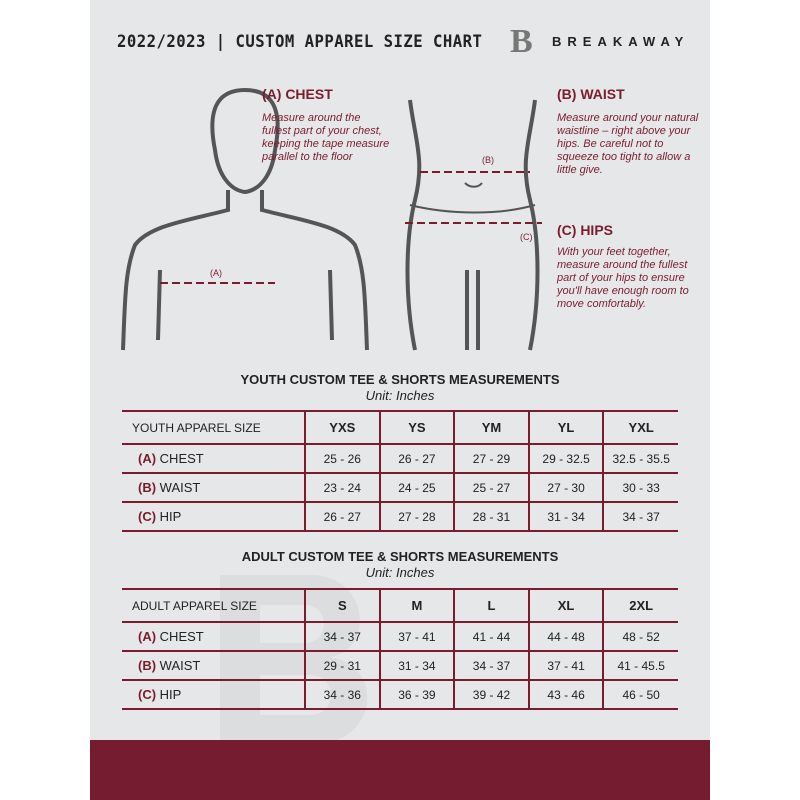 The width and height of the screenshot is (800, 800). What do you see at coordinates (491, 427) in the screenshot?
I see `header-cell: YM` at bounding box center [491, 427].